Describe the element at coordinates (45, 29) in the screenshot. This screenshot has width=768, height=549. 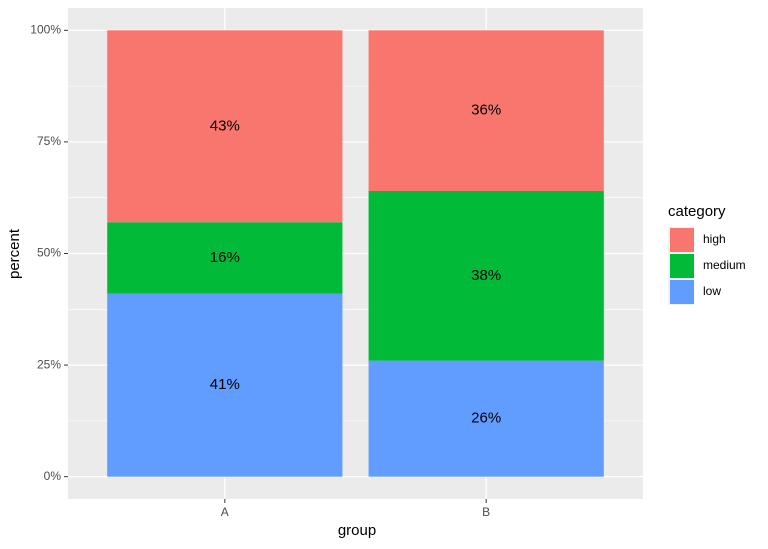
I see `y-tick-label: 100%` at that location.